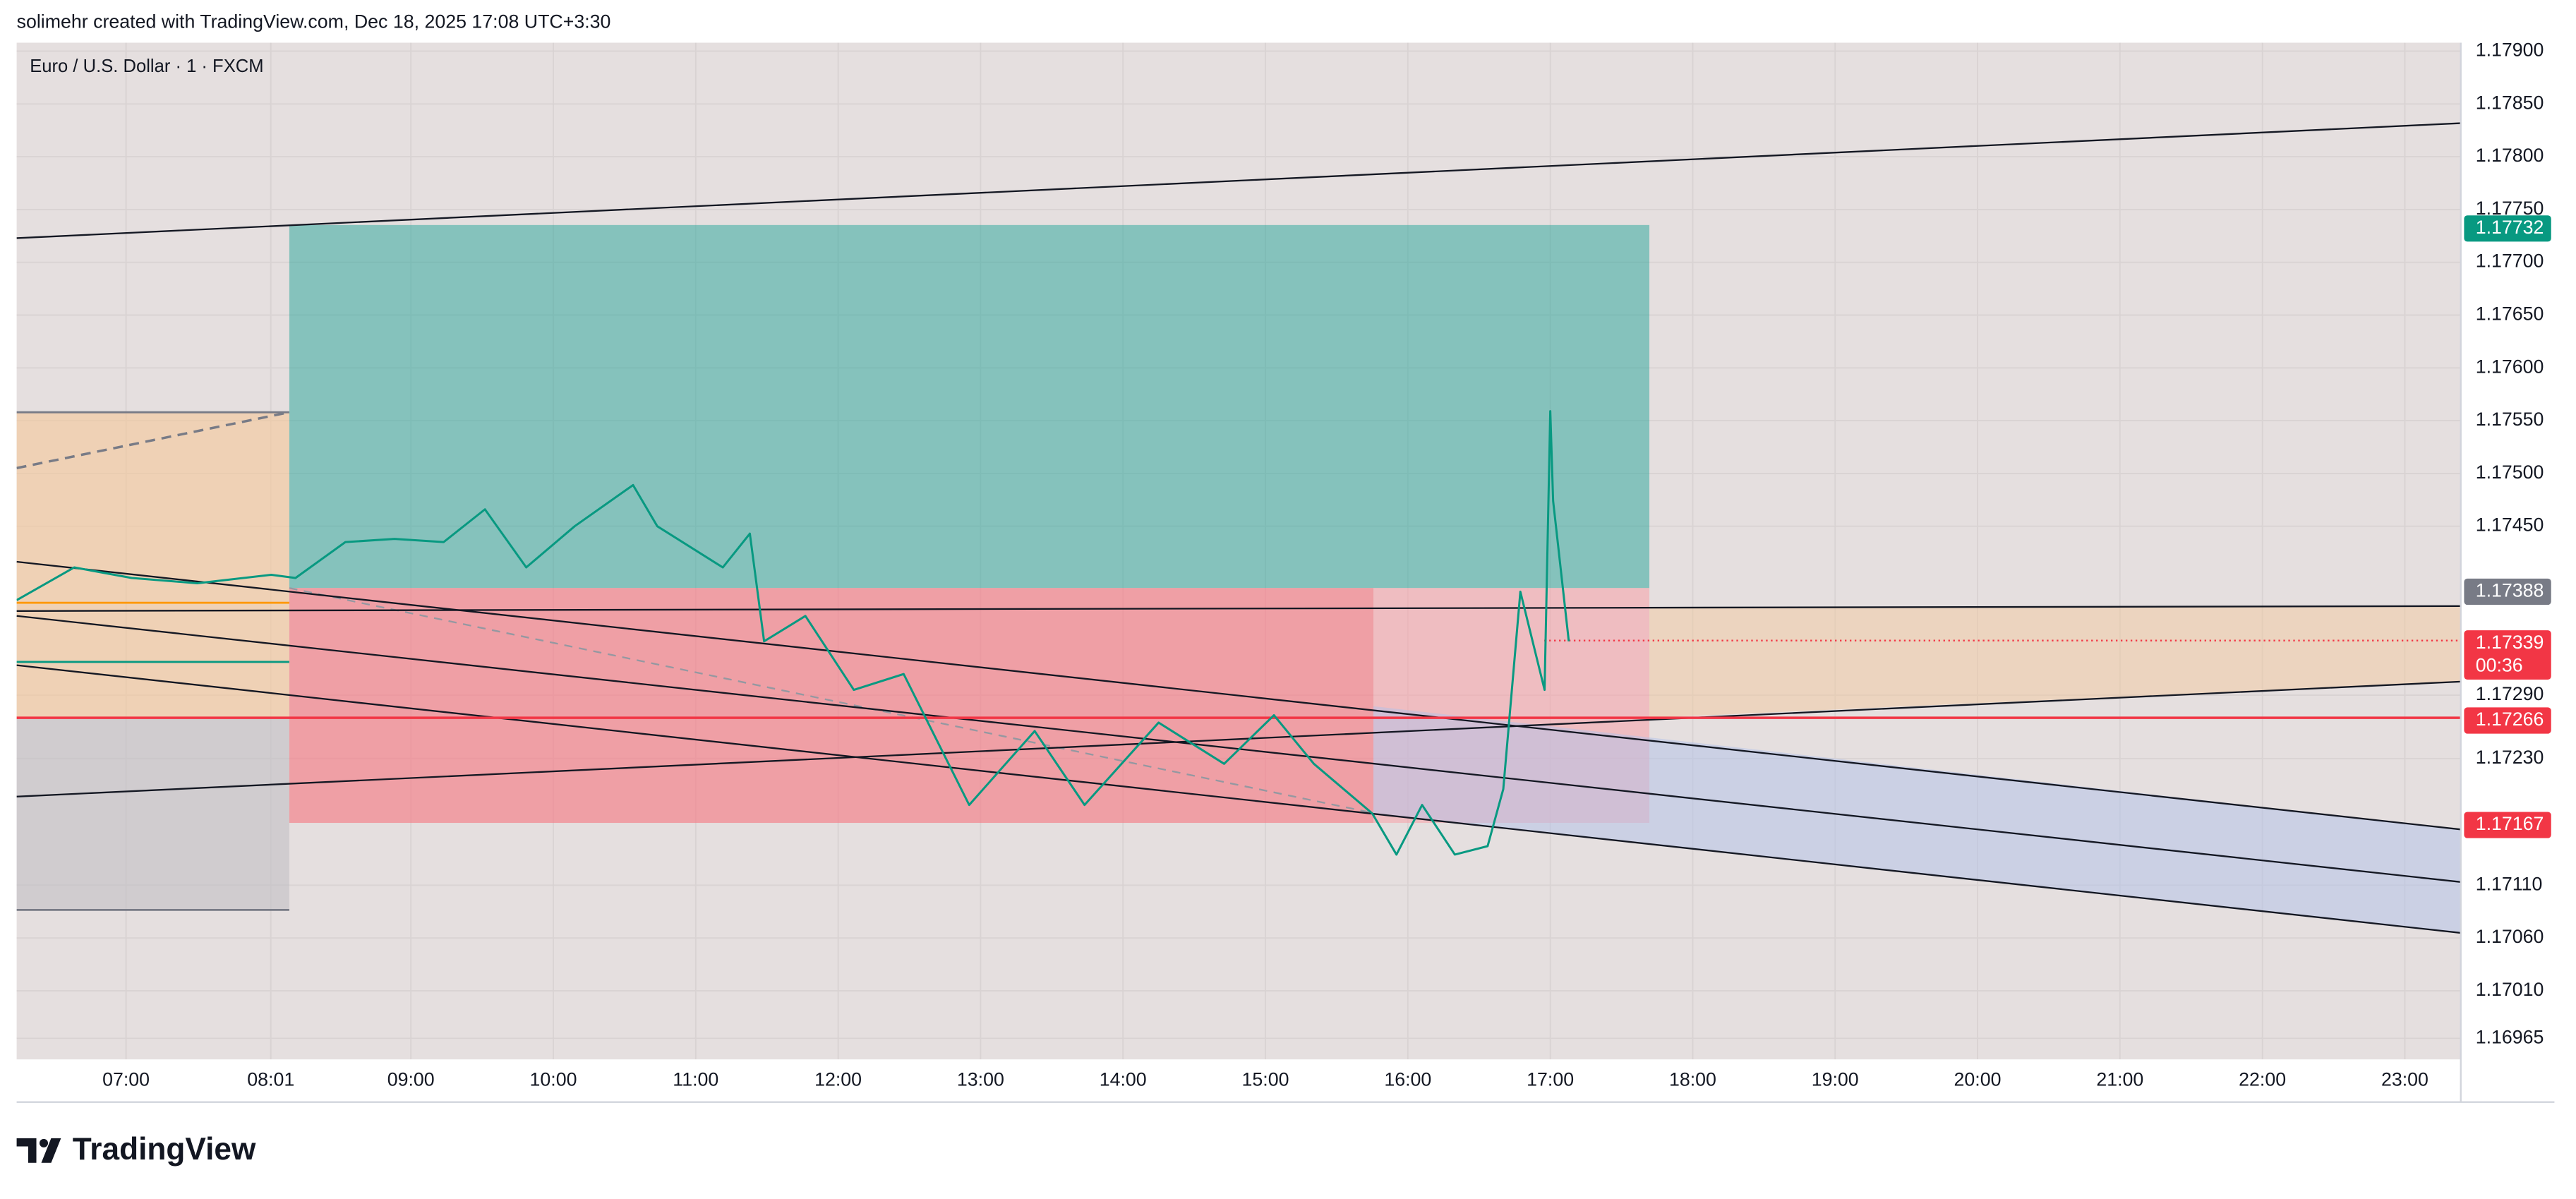  What do you see at coordinates (2510, 693) in the screenshot?
I see `y-tick-label: 1.17290` at bounding box center [2510, 693].